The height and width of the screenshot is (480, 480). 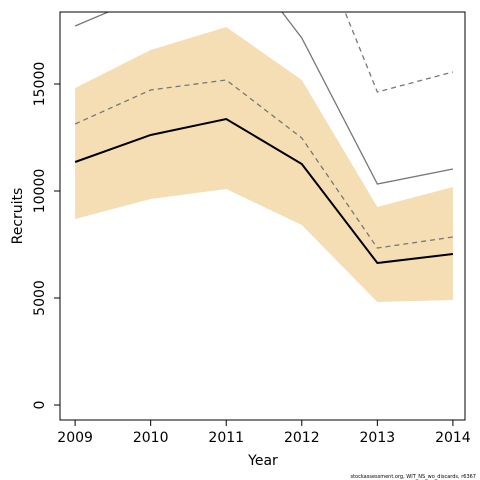 What do you see at coordinates (18, 216) in the screenshot?
I see `y-axis-label: Recruits` at bounding box center [18, 216].